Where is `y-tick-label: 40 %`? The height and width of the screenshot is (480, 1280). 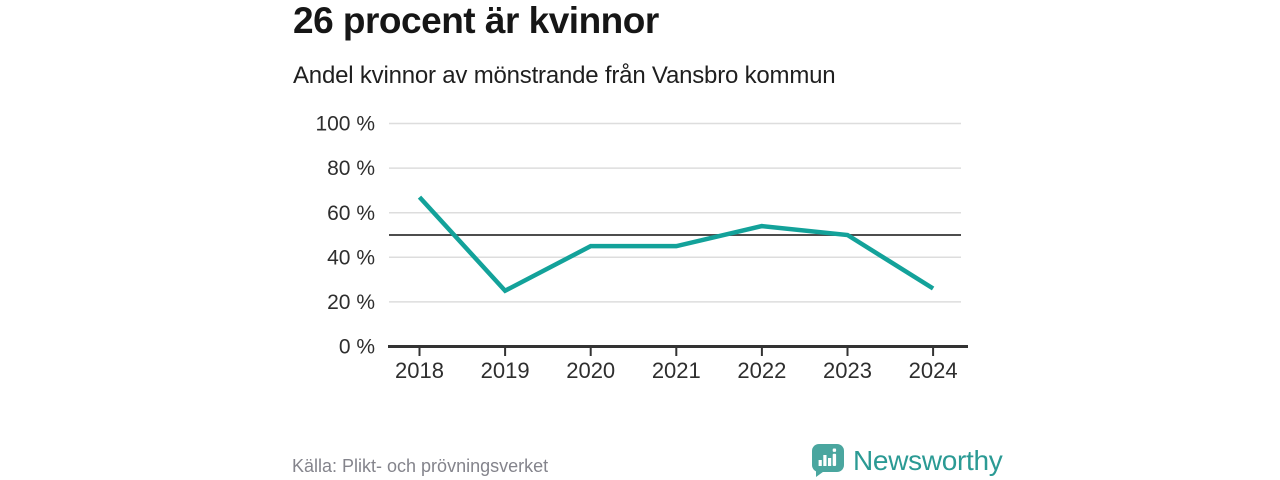 y-tick-label: 40 % is located at coordinates (351, 257).